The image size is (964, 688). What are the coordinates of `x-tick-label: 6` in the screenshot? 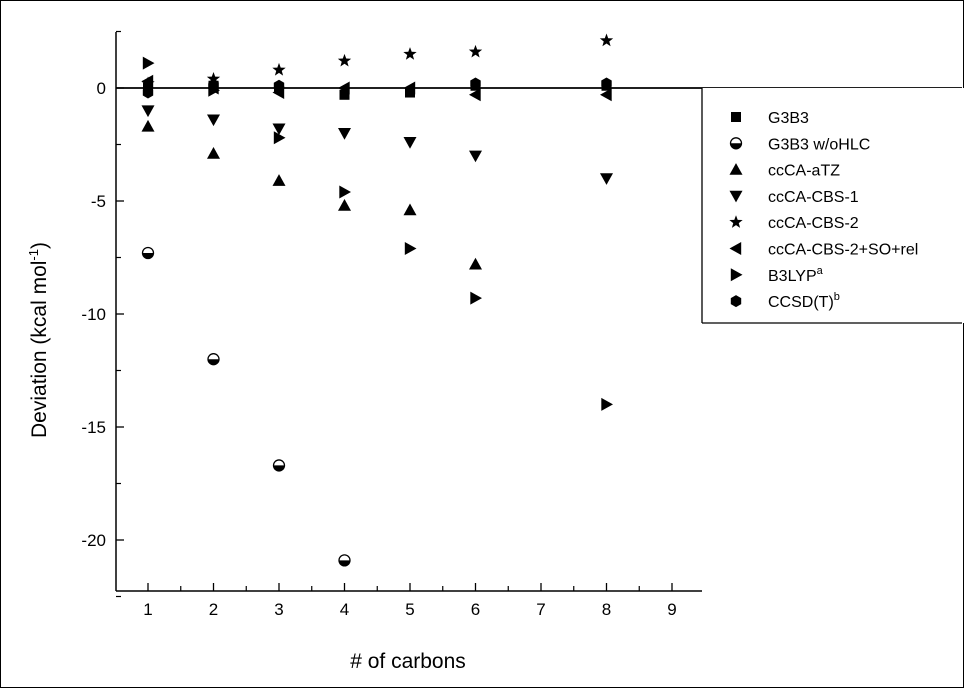 It's located at (475, 609).